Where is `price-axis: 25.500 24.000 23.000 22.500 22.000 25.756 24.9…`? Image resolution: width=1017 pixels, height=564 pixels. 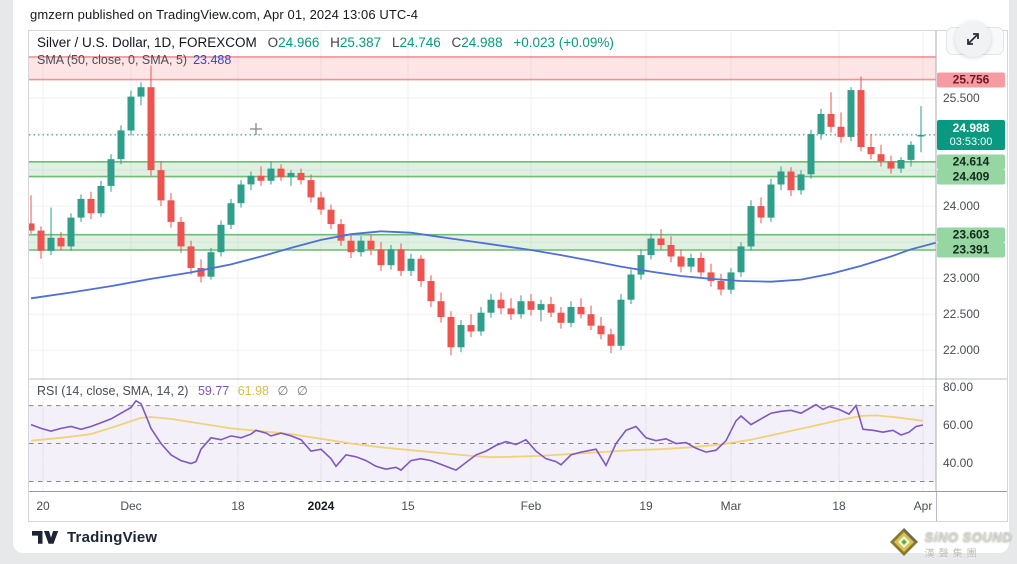
price-axis: 25.500 24.000 23.000 22.500 22.000 25.756 24.9… is located at coordinates (971, 261).